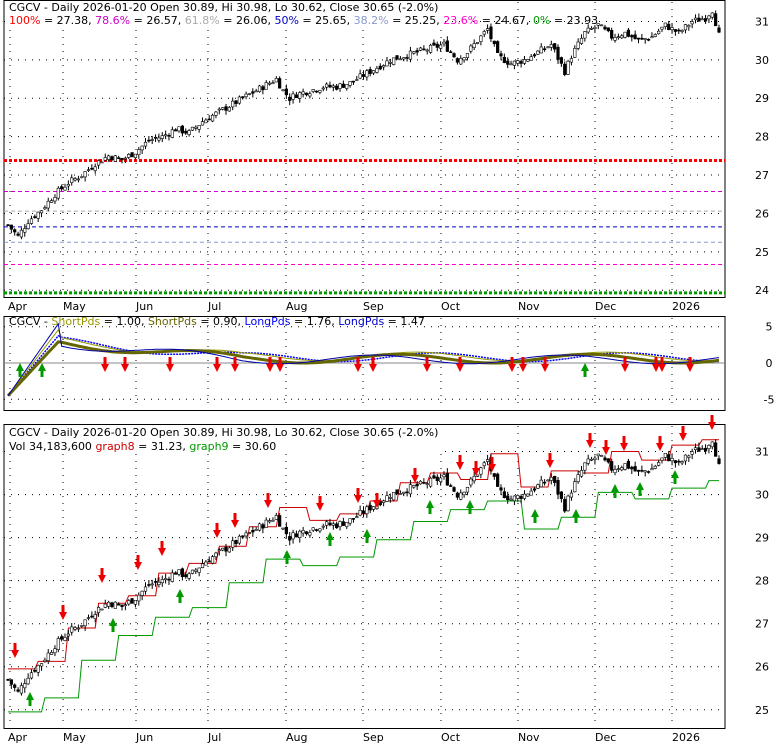 The image size is (780, 749). I want to click on month-label-signal: Sep, so click(373, 737).